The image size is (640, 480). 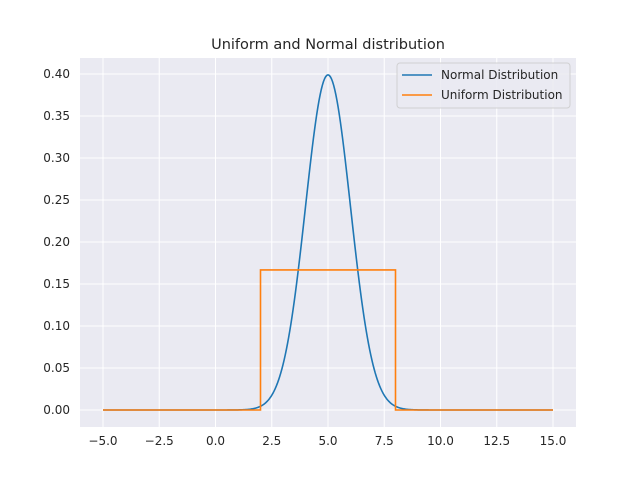 I want to click on legend: Normal Distribution Uniform Distribution, so click(x=483, y=85).